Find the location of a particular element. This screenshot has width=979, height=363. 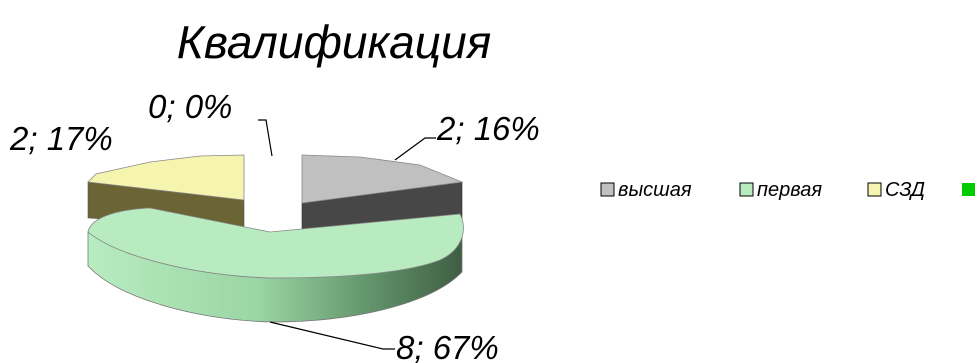

legend-label-vysshaya: высшая is located at coordinates (655, 190).